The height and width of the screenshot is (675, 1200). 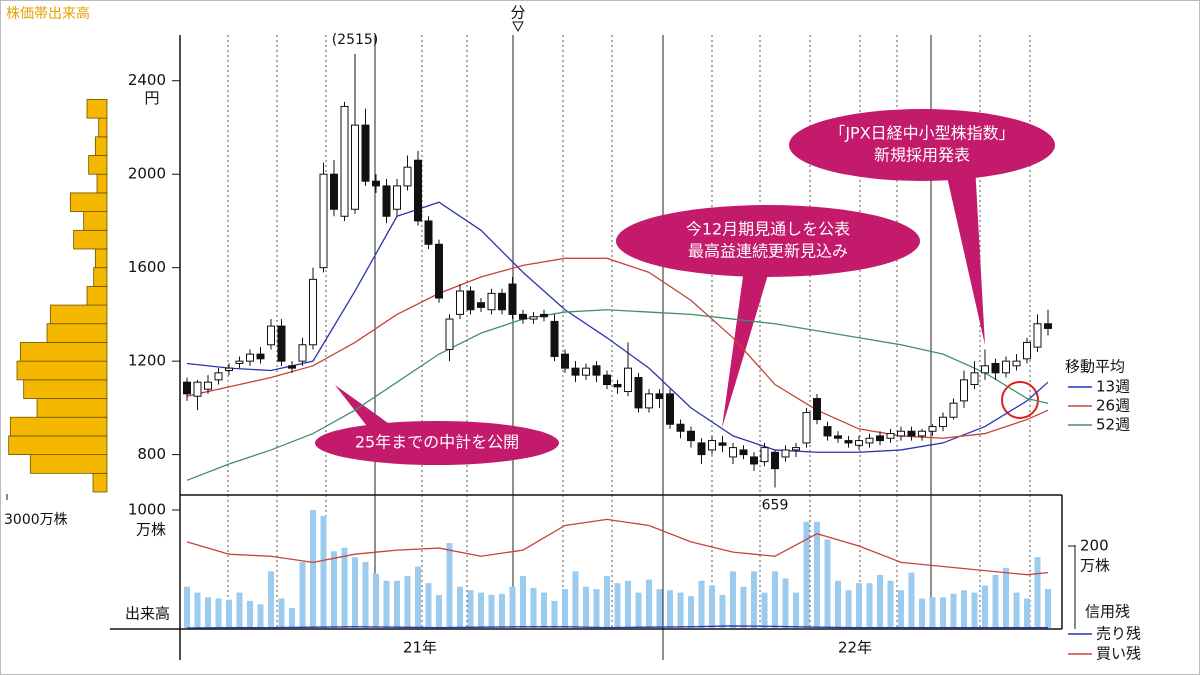 What do you see at coordinates (1118, 634) in the screenshot?
I see `legend-label: 売り残` at bounding box center [1118, 634].